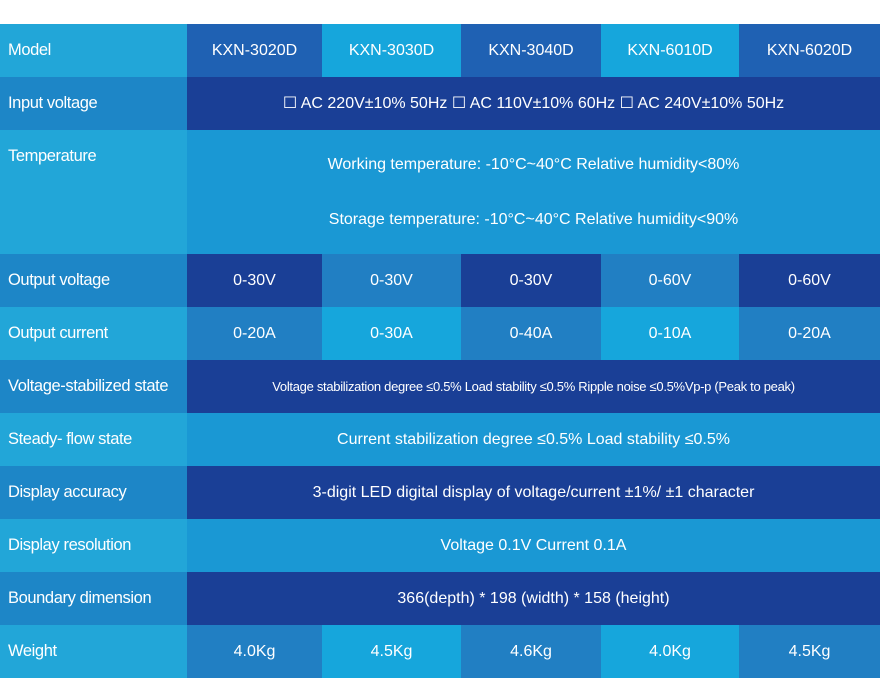 This screenshot has width=880, height=697. I want to click on output-current-6010d: 0-10A, so click(670, 333).